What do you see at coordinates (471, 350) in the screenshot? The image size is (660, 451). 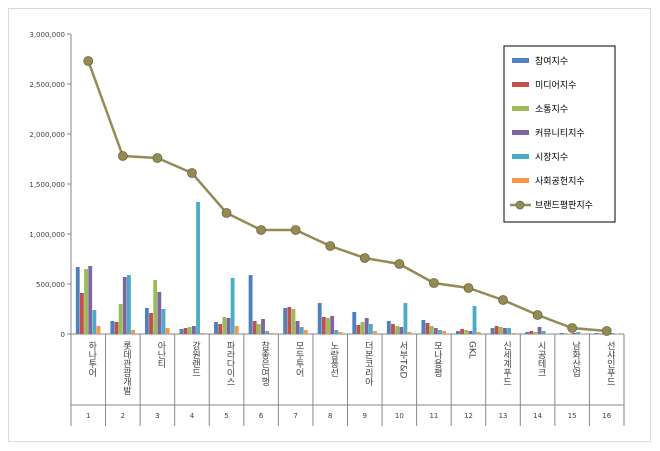 I see `x-category-label: GKL` at bounding box center [471, 350].